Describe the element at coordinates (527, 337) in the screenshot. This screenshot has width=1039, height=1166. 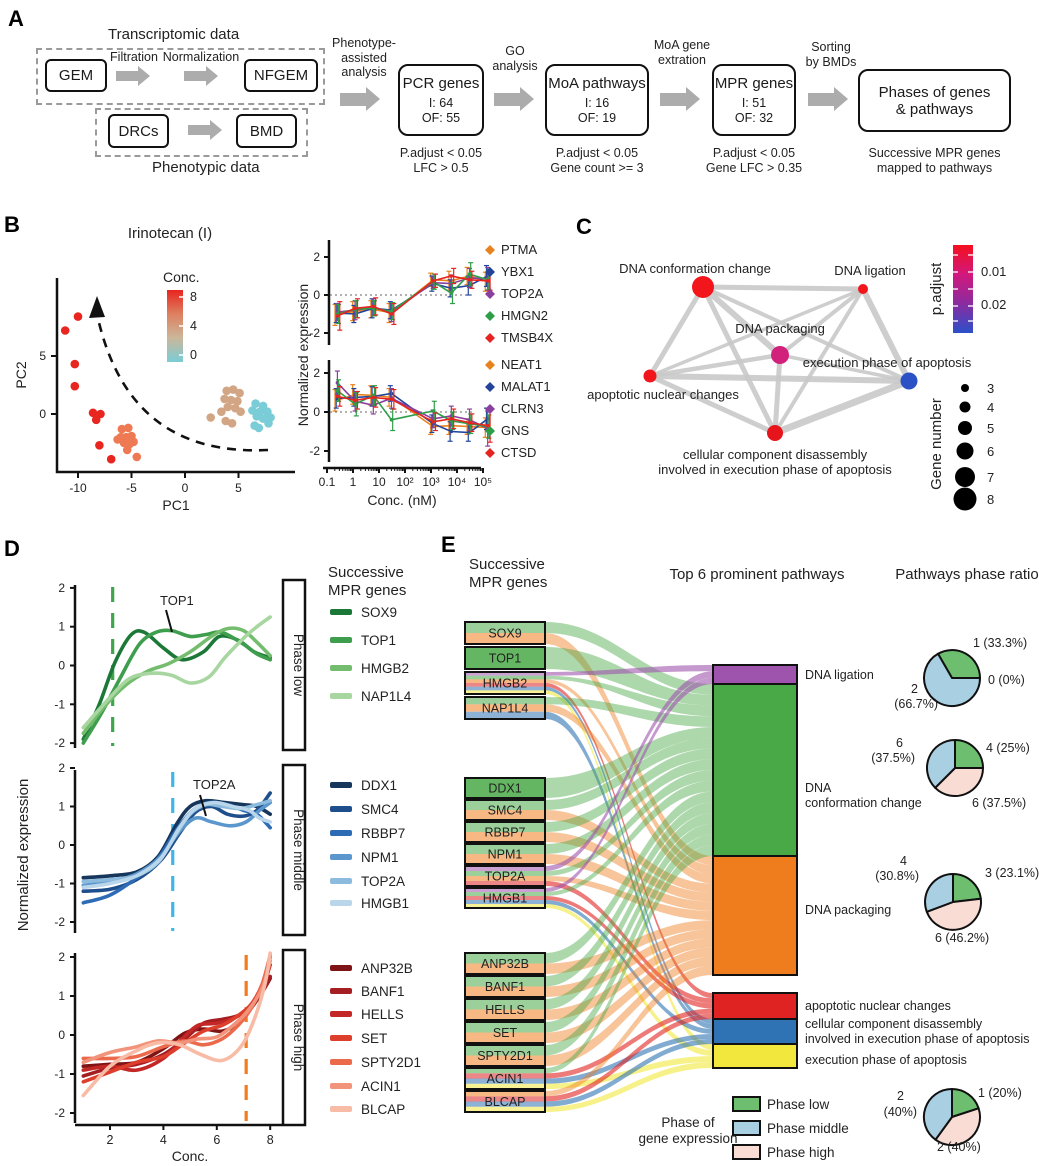
I see `legend-label-TMSB4X: TMSB4X` at that location.